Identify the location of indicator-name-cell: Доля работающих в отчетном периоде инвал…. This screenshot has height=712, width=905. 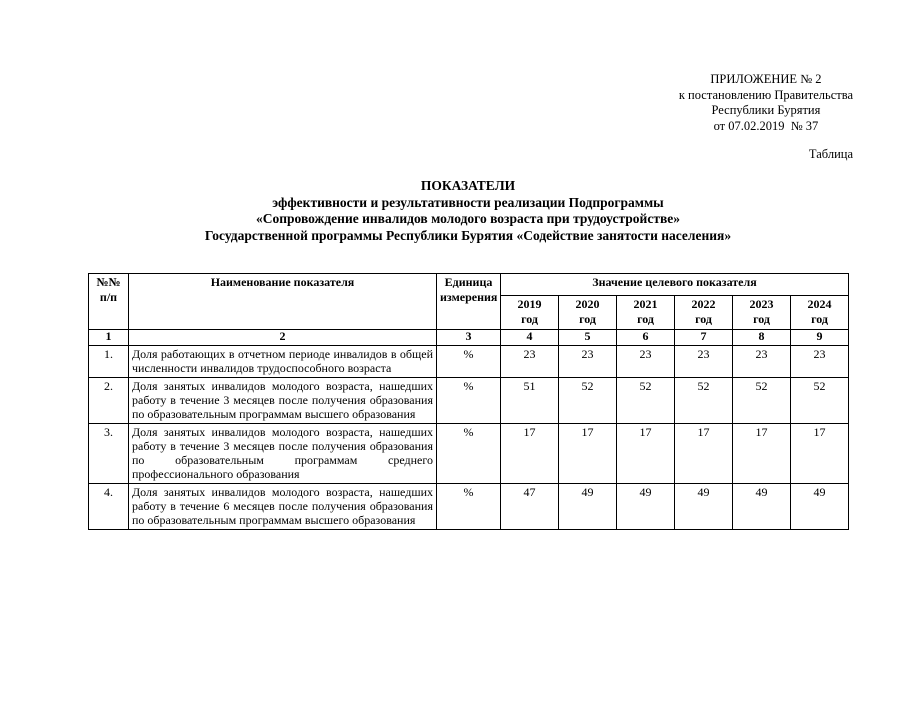
(282, 361).